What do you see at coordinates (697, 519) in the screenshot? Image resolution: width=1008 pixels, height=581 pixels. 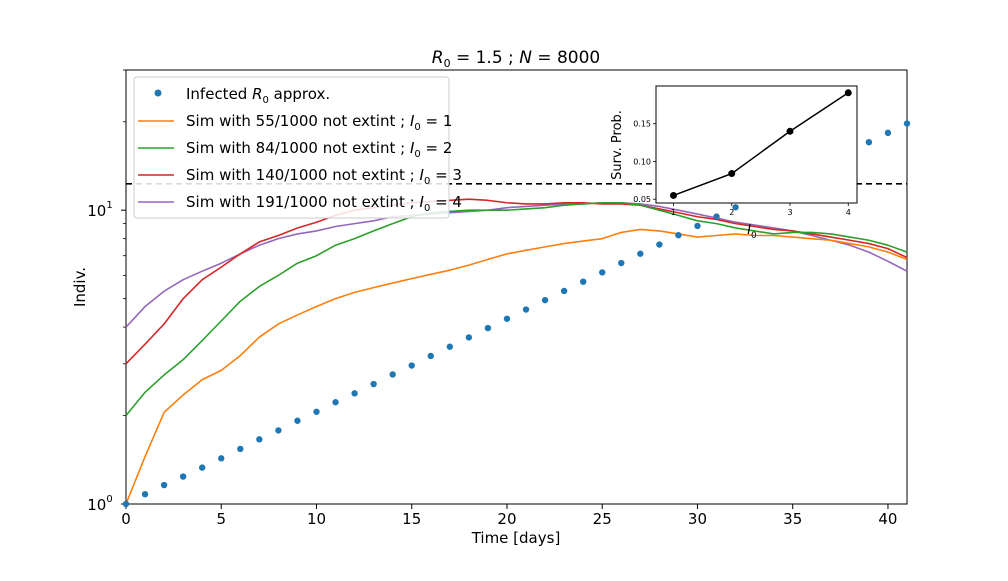 I see `x-tick-label: 30` at bounding box center [697, 519].